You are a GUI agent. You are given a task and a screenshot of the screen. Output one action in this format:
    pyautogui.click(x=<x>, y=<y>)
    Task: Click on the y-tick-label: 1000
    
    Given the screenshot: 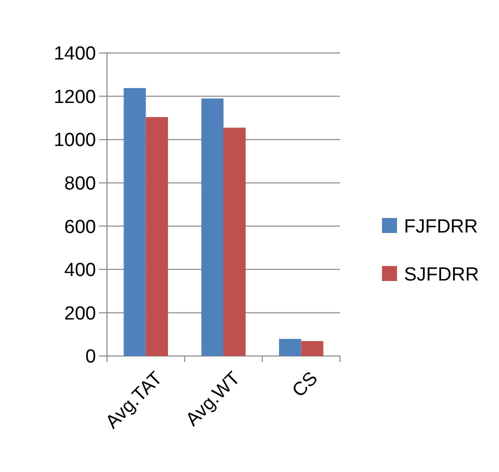 What is the action you would take?
    pyautogui.click(x=75, y=141)
    